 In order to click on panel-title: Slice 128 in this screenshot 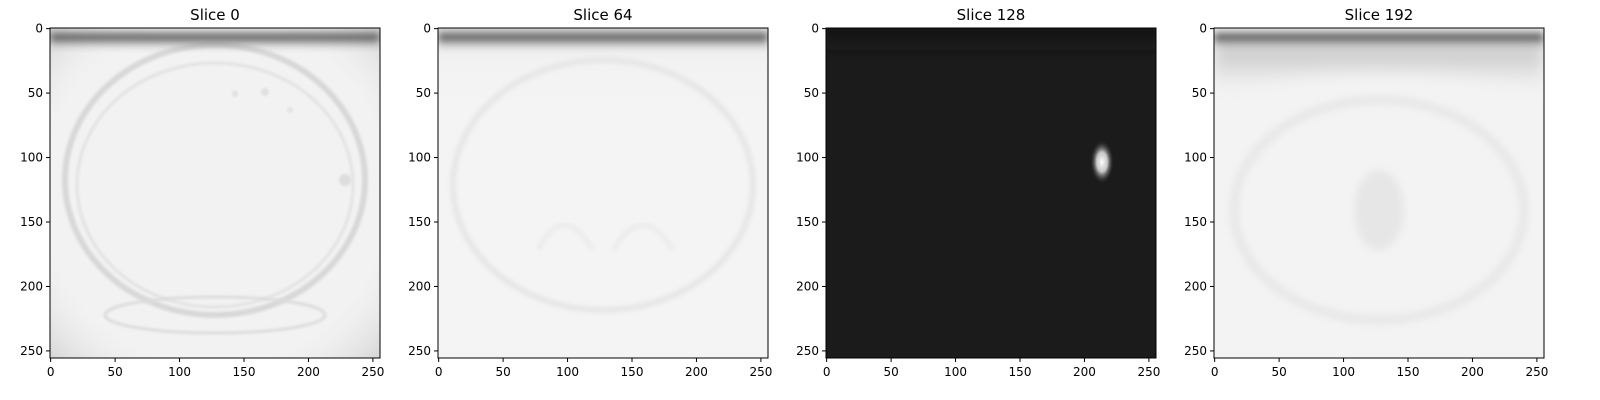, I will do `click(991, 15)`.